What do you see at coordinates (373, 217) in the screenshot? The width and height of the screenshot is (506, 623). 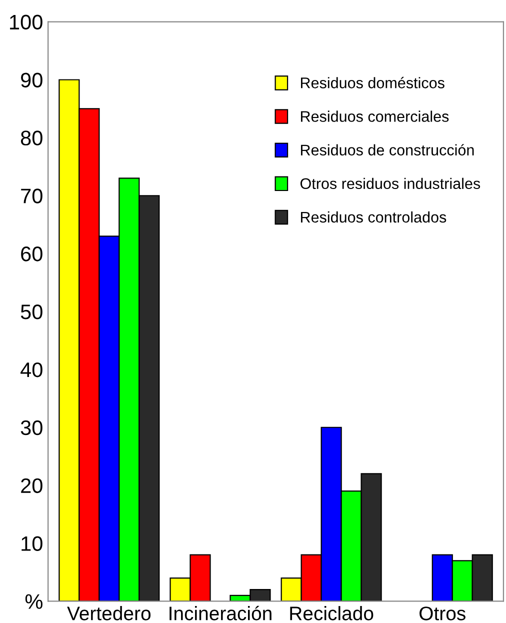 I see `legend-label: Residuos controlados` at bounding box center [373, 217].